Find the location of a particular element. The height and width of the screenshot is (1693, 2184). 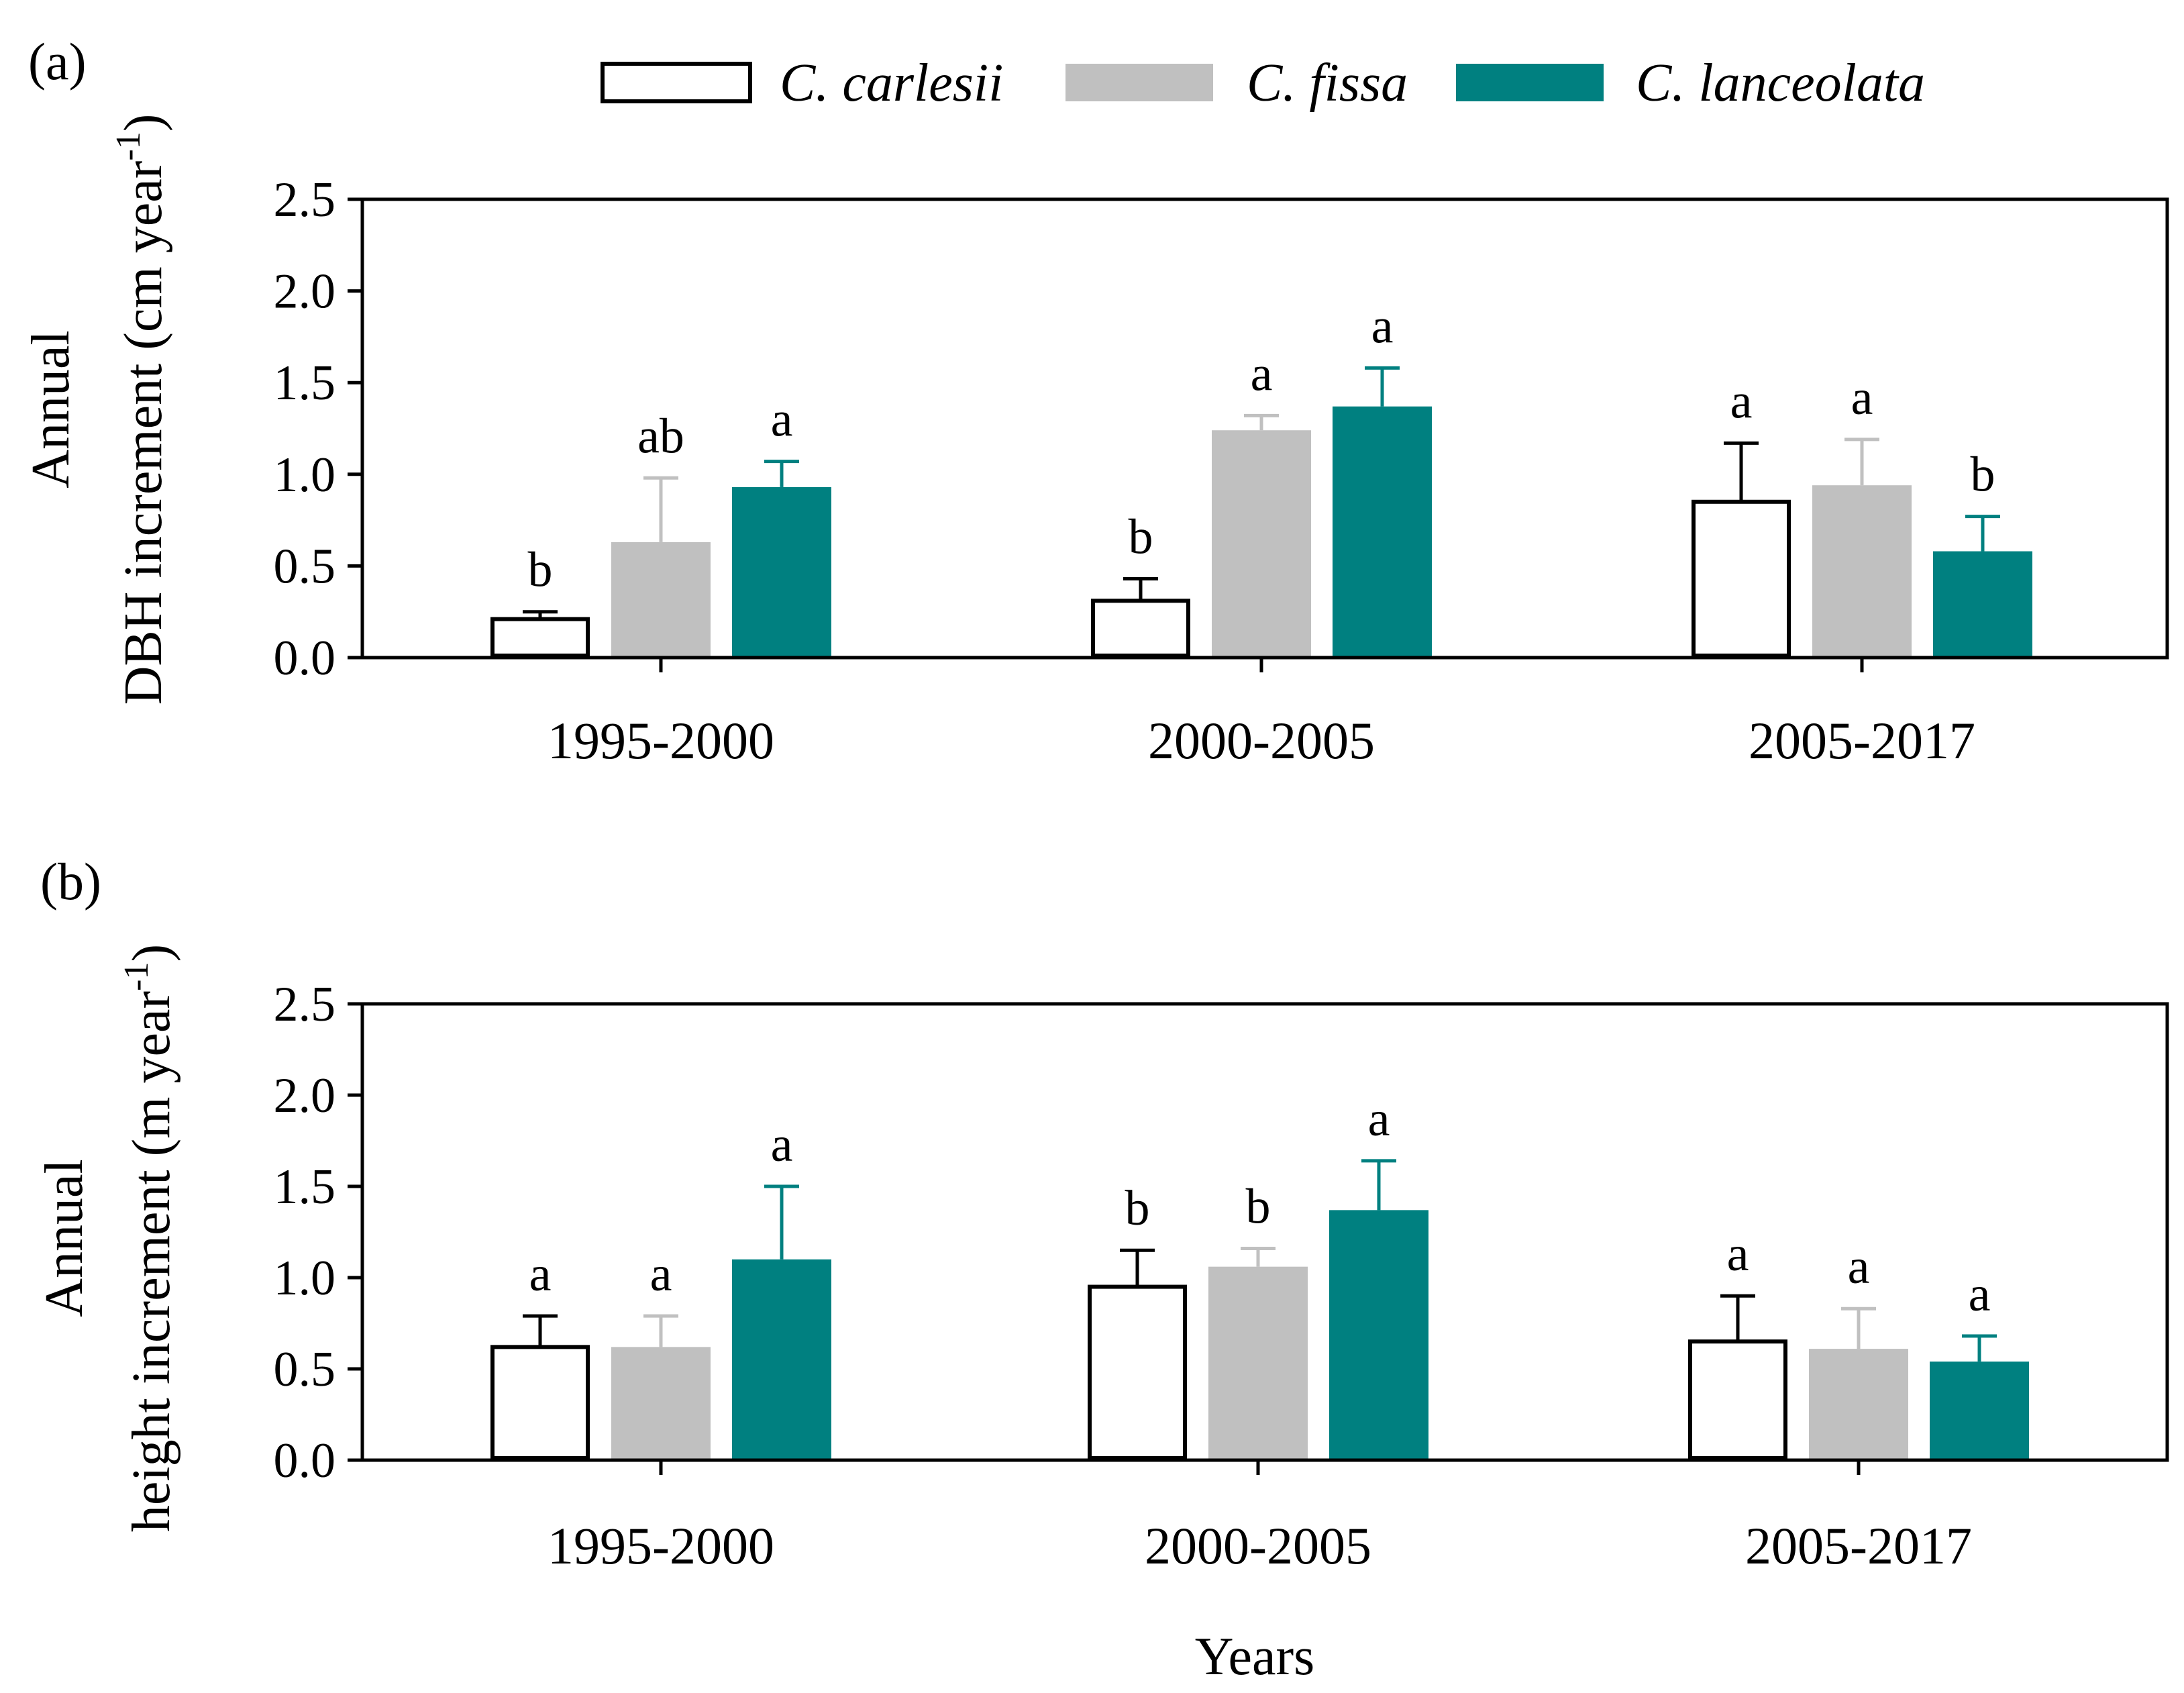

panel-b-sig-letter-c-fissa: b is located at coordinates (1259, 1206).